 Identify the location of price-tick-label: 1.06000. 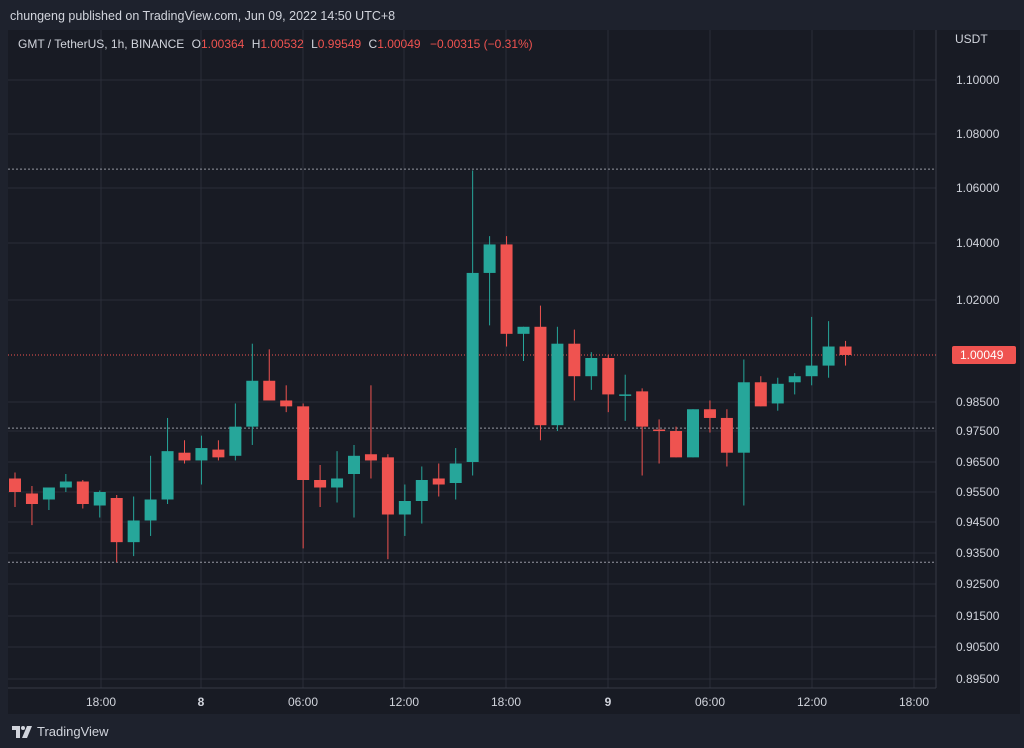
(978, 188).